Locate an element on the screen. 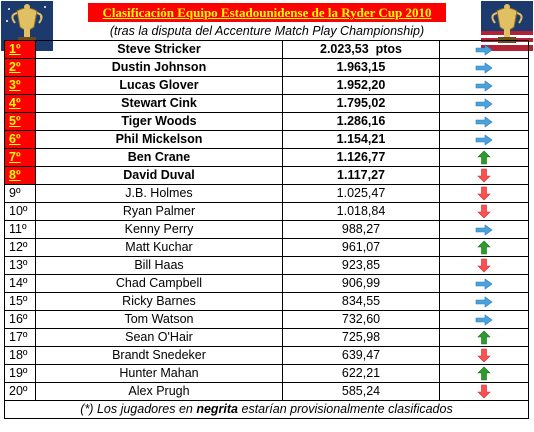 The width and height of the screenshot is (534, 432). player-points: 622,21 is located at coordinates (361, 373).